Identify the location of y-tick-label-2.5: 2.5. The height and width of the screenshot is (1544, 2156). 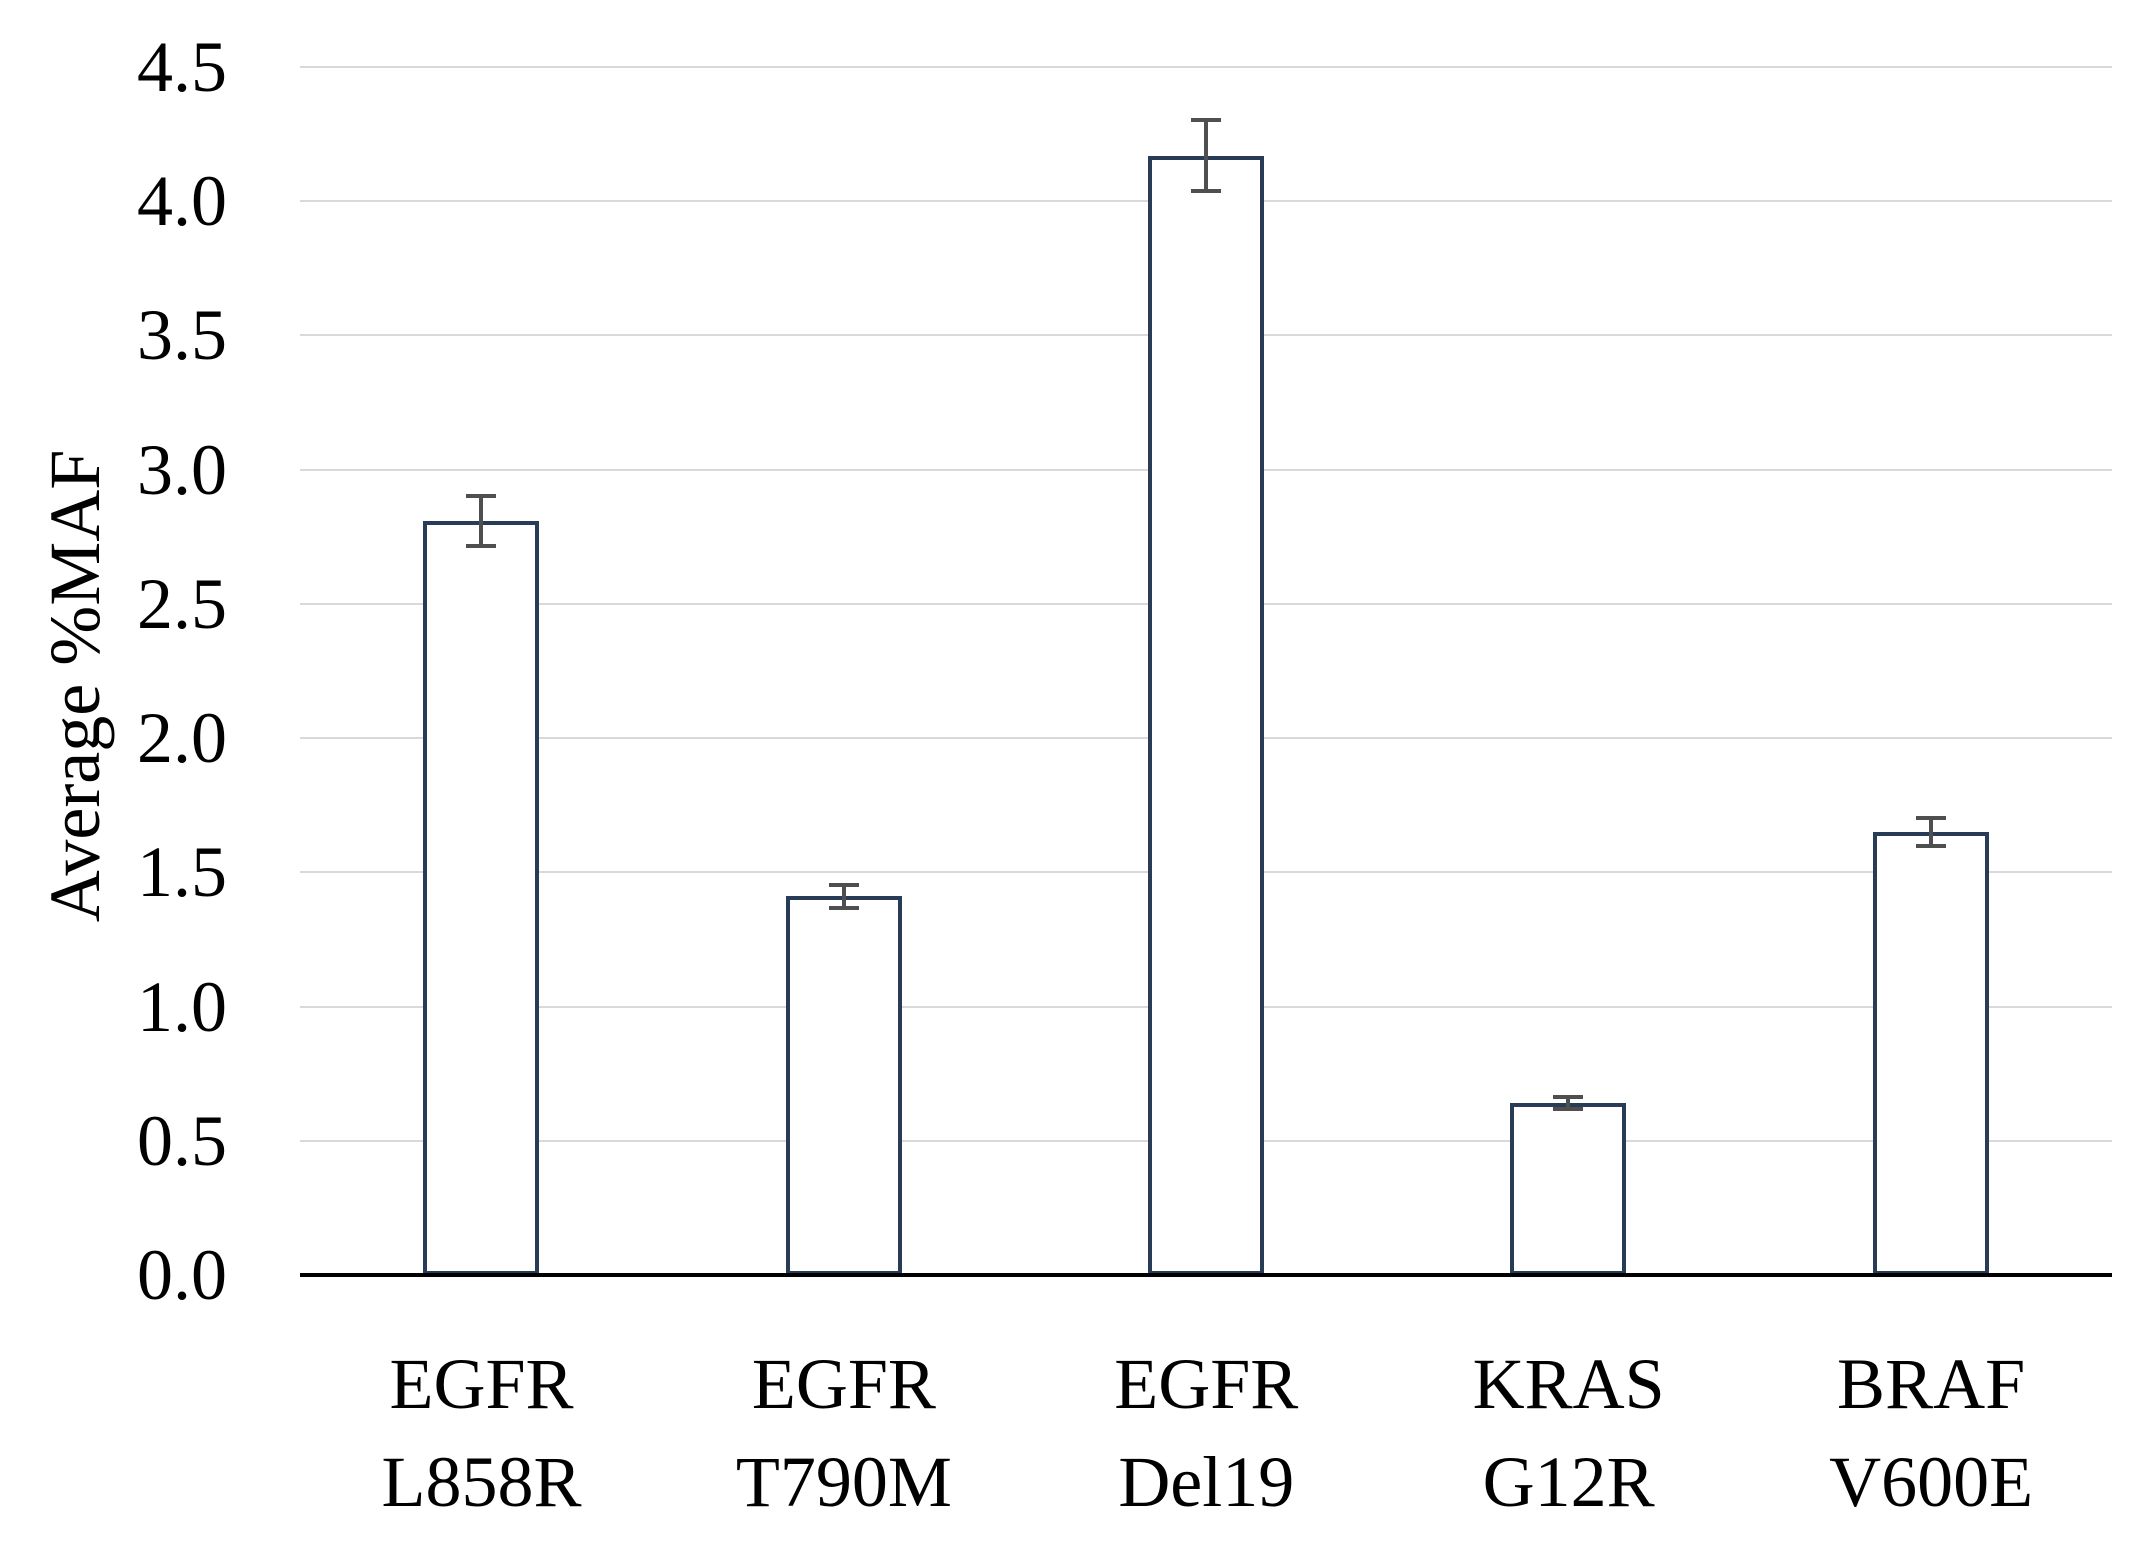
(182, 603).